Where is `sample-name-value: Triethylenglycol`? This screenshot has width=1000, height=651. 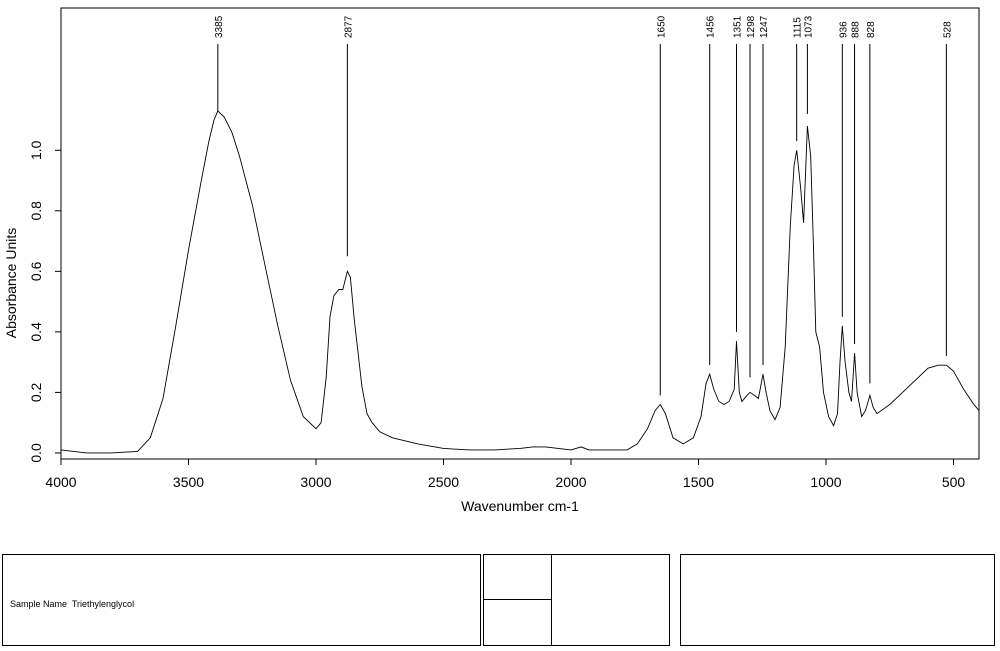
sample-name-value: Triethylenglycol is located at coordinates (103, 604).